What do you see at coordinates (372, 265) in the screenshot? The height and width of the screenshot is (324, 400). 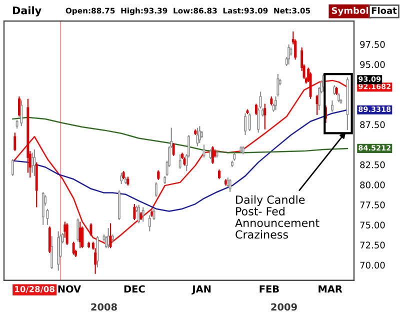 I see `y-tick-label: 70.00` at bounding box center [372, 265].